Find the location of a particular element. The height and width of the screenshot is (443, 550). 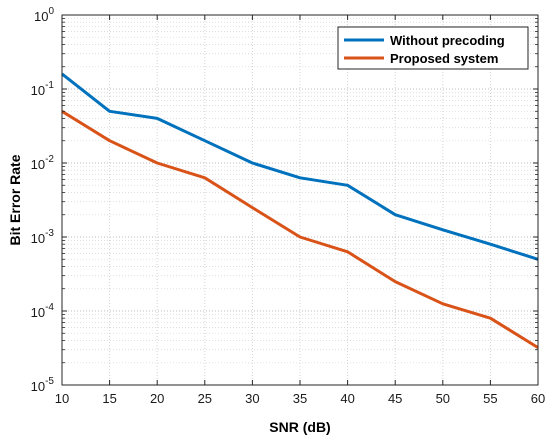

x-tick-label: 30 is located at coordinates (252, 398).